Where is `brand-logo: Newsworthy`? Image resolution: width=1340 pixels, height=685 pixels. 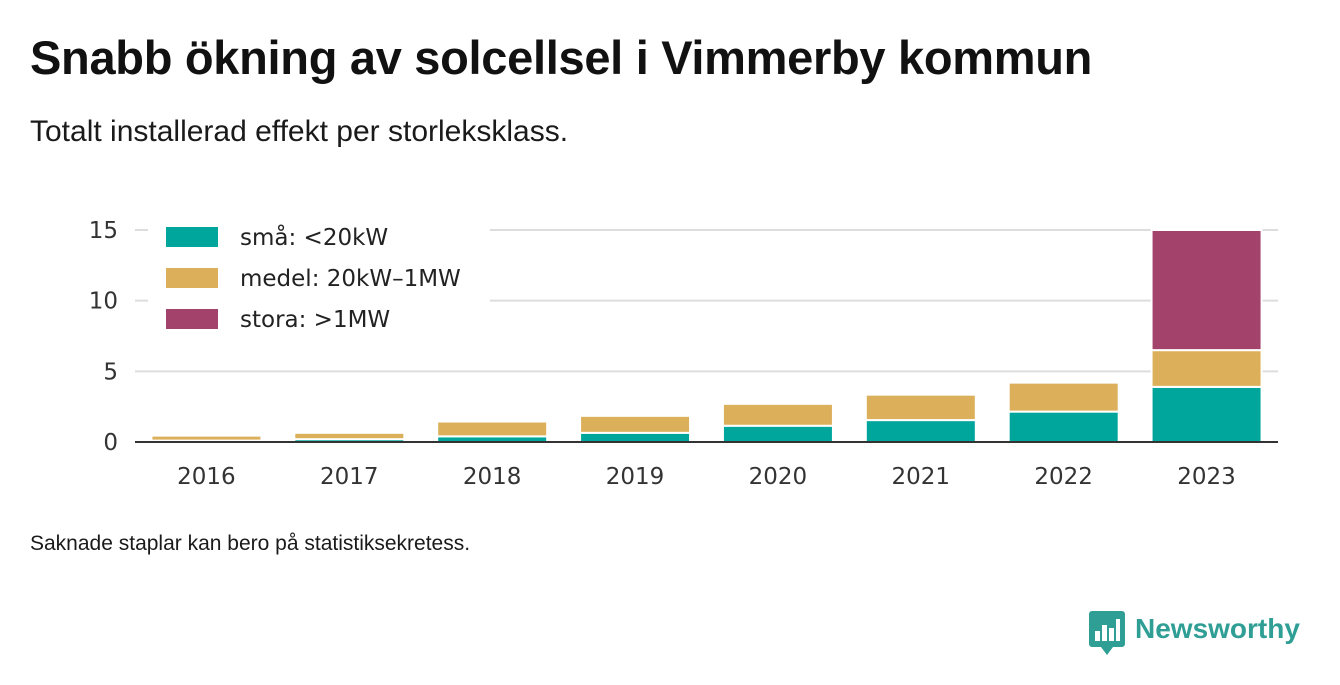
brand-logo: Newsworthy is located at coordinates (1194, 635).